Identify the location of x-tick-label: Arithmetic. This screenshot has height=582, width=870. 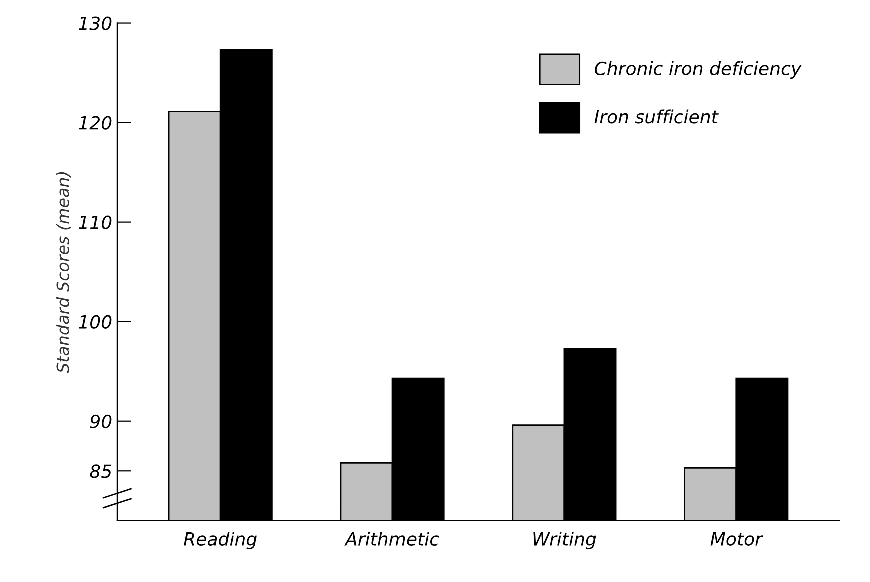
(392, 539).